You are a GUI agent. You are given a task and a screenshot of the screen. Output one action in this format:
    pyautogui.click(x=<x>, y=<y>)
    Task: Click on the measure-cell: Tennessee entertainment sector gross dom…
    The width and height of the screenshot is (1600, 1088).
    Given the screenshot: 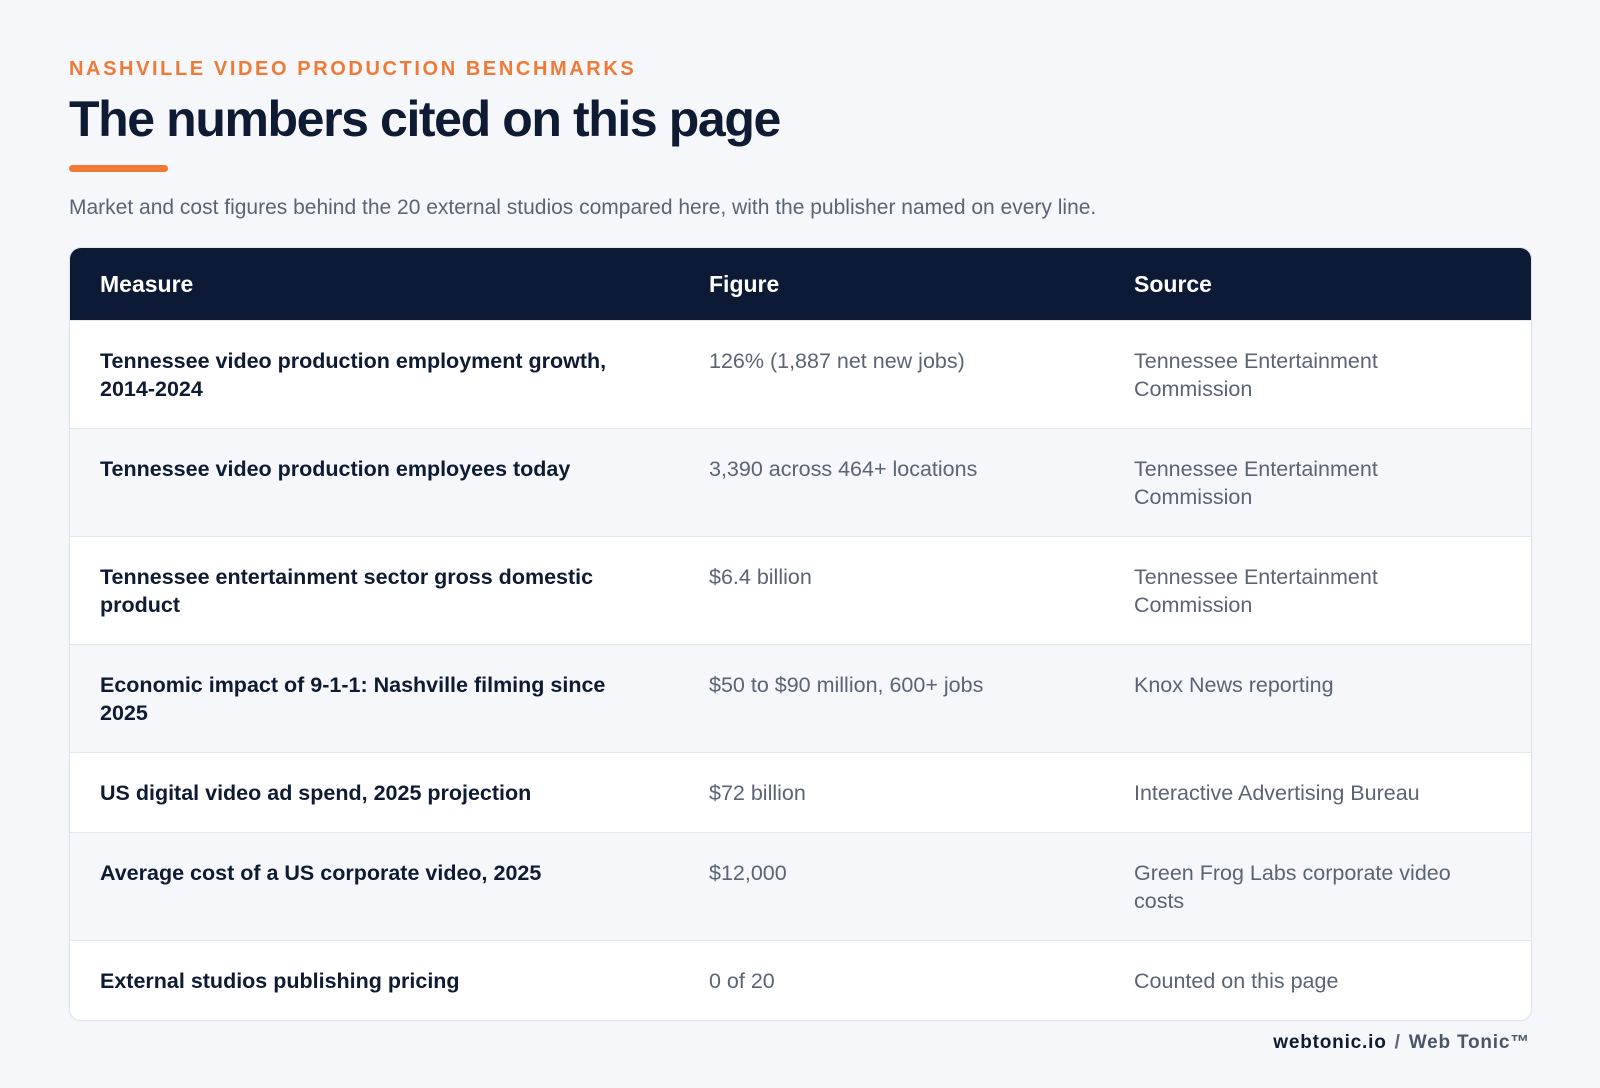 What is the action you would take?
    pyautogui.click(x=374, y=590)
    